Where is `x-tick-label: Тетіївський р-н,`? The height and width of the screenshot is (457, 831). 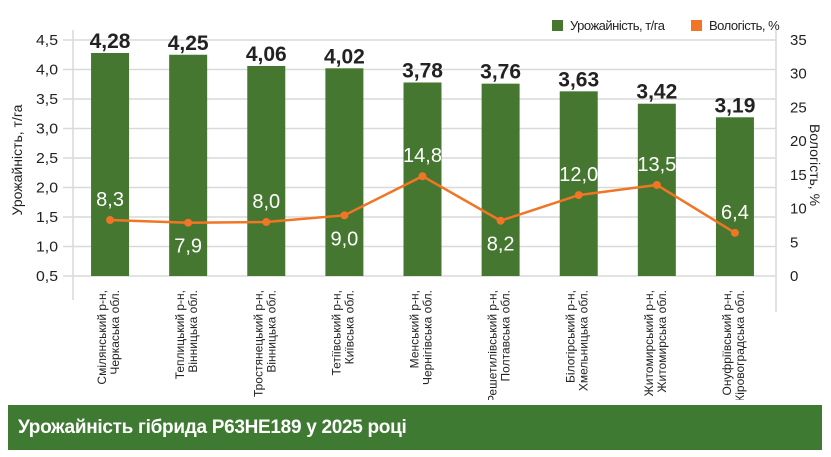 x-tick-label: Тетіївський р-н, is located at coordinates (336, 333).